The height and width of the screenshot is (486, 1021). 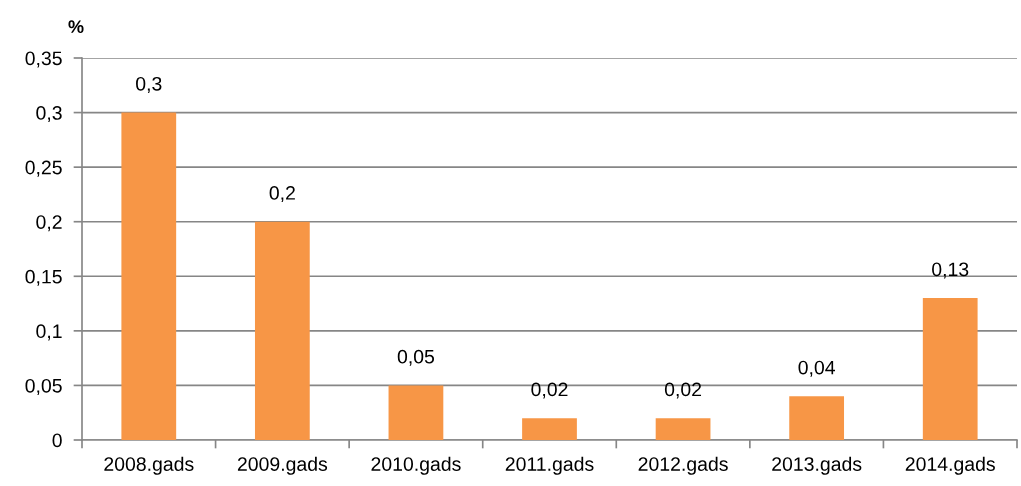 I want to click on data-label: 0,2, so click(x=282, y=194).